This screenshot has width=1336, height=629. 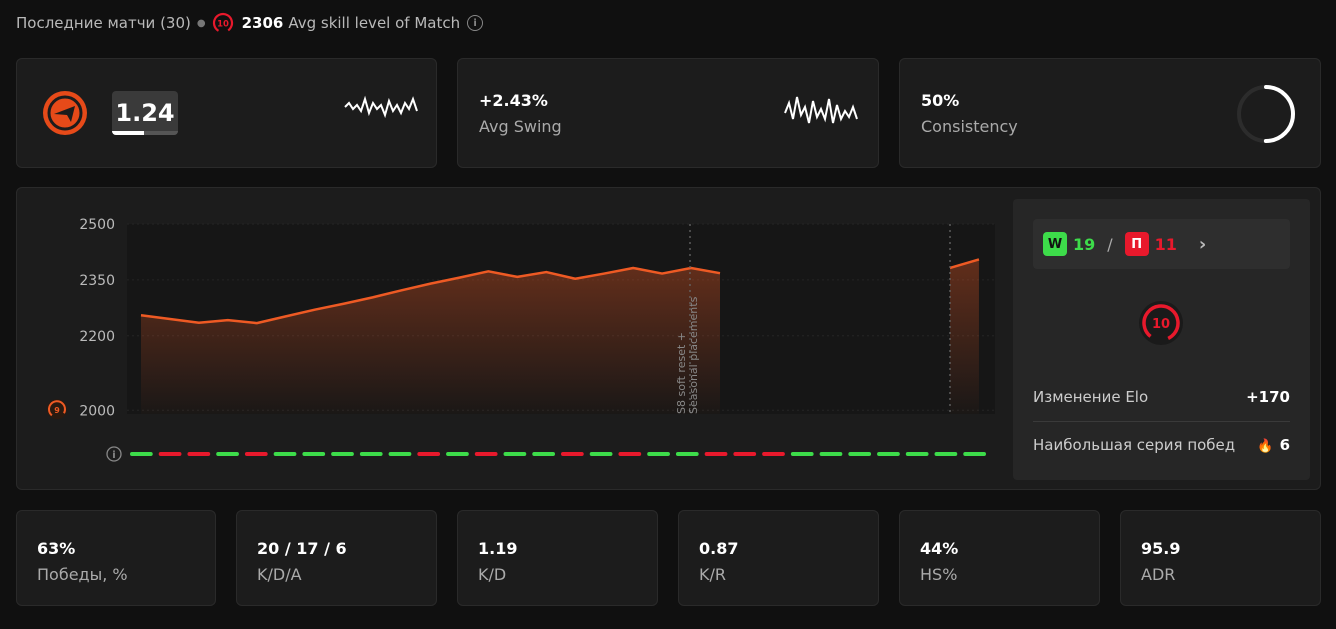 What do you see at coordinates (475, 23) in the screenshot?
I see `info-icon: i` at bounding box center [475, 23].